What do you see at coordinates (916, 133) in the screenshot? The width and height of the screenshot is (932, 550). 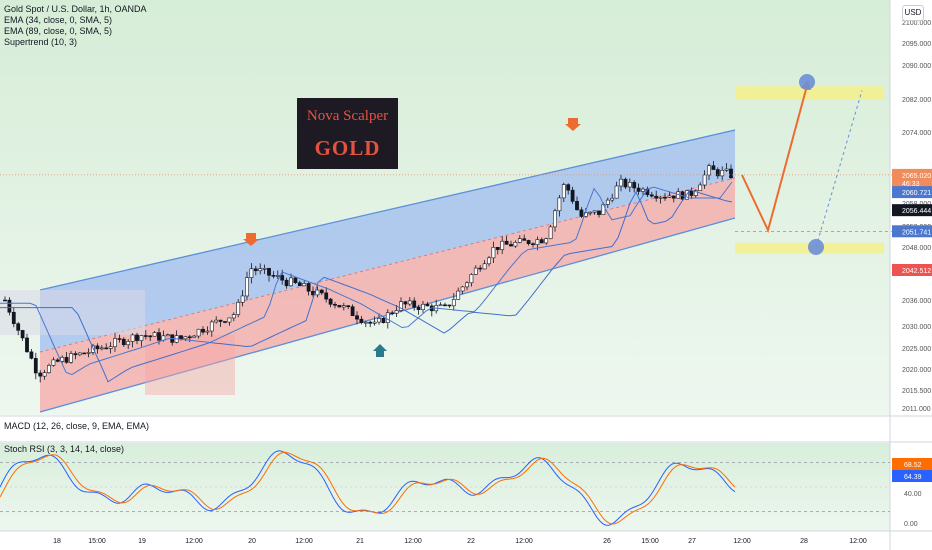 I see `price-tick-label: 2074.000` at bounding box center [916, 133].